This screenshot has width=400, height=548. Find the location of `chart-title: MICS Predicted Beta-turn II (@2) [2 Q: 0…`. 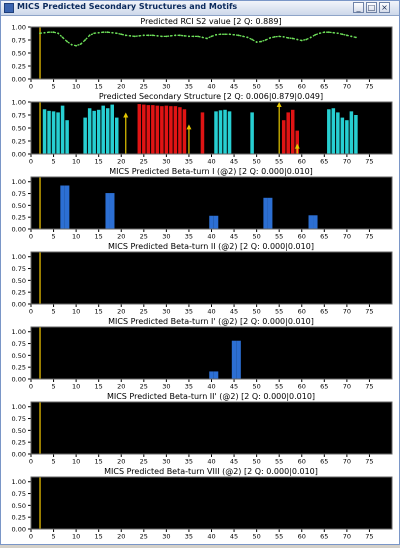

chart-title: MICS Predicted Beta-turn II (@2) [2 Q: 0… is located at coordinates (211, 246).